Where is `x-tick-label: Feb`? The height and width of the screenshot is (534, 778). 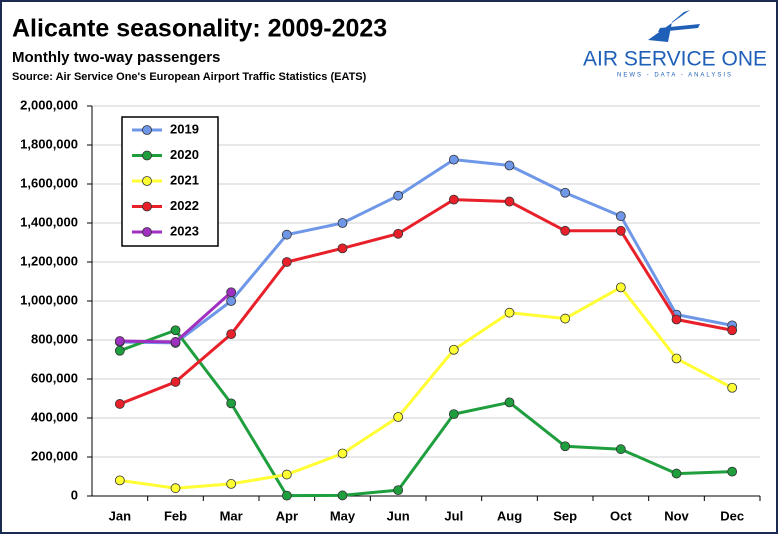 x-tick-label: Feb is located at coordinates (175, 515).